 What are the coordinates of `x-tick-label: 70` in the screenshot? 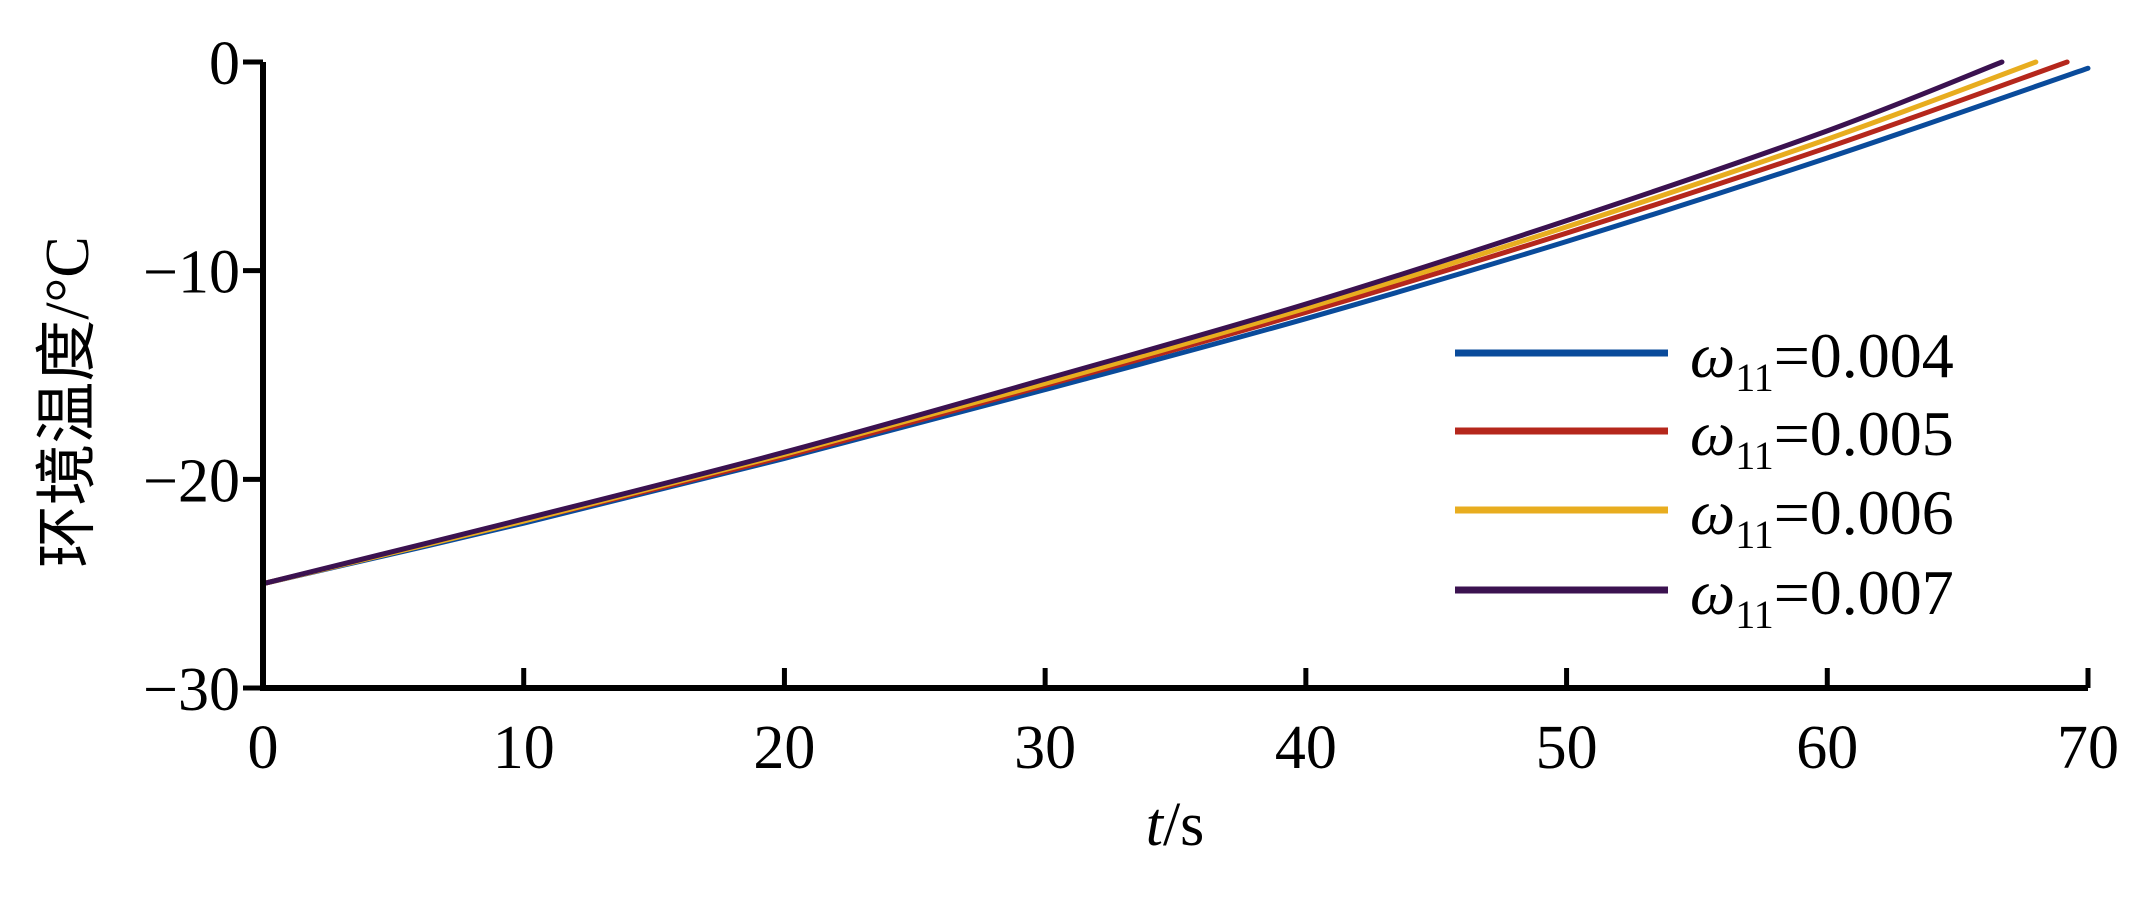 It's located at (2088, 748).